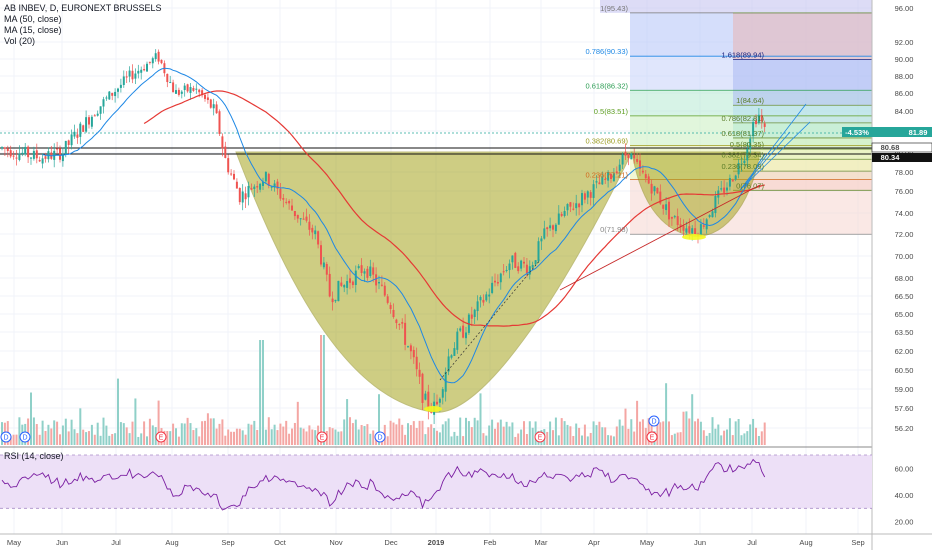 The height and width of the screenshot is (550, 932). Describe the element at coordinates (890, 147) in the screenshot. I see `level-a-label: 80.68` at that location.